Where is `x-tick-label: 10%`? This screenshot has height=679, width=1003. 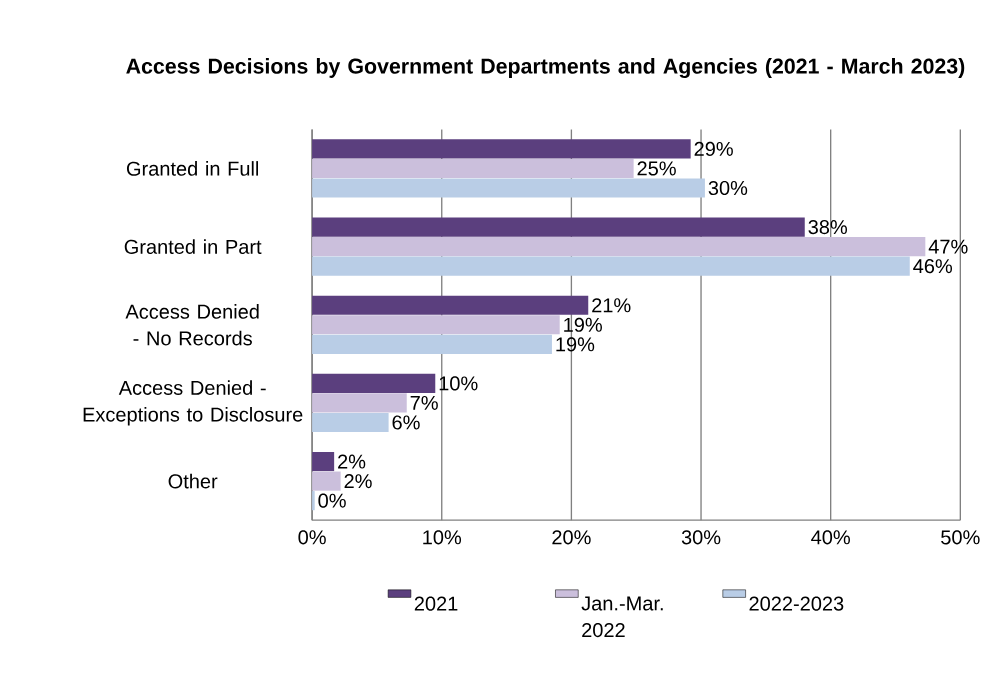
x-tick-label: 10% is located at coordinates (442, 537).